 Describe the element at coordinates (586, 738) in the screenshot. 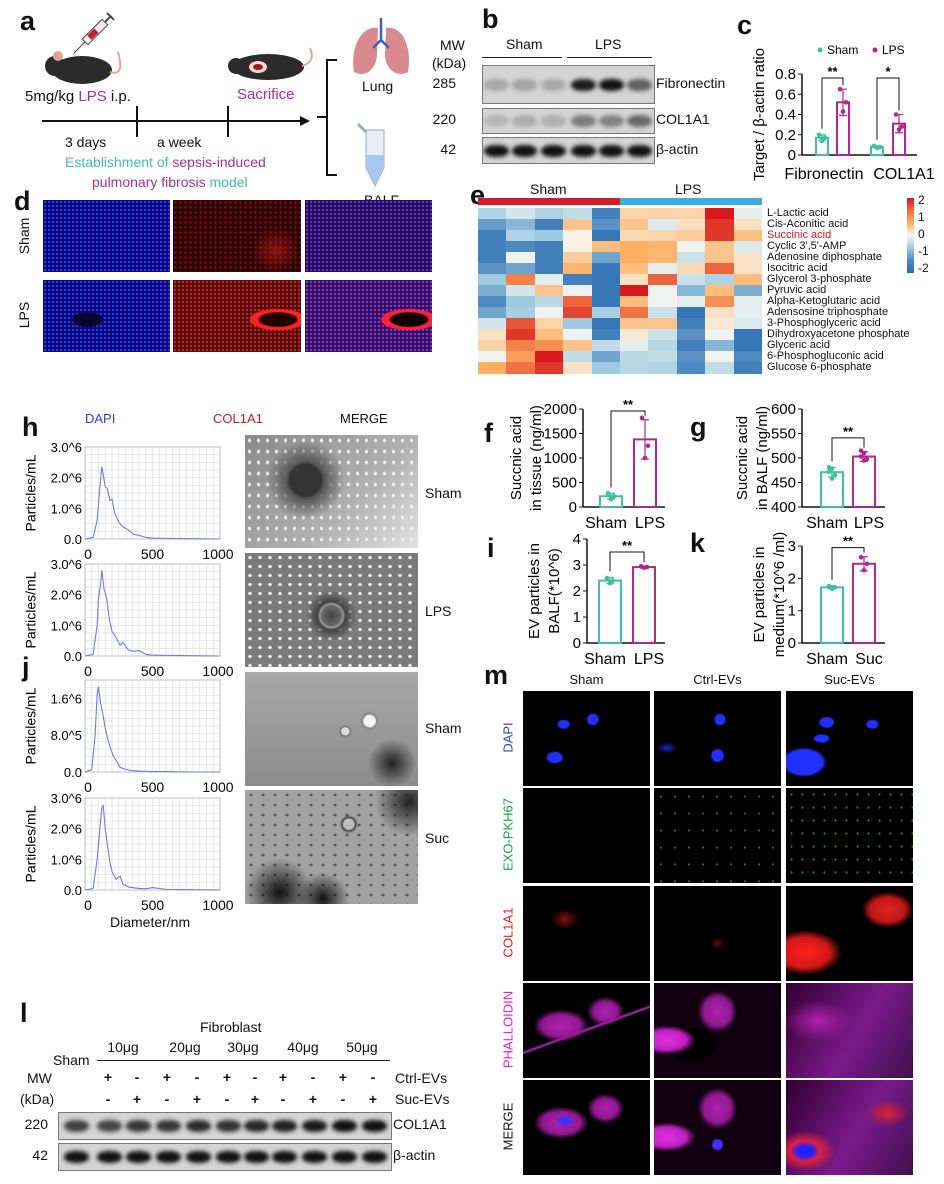

I see `micrograph-dapi-sham` at that location.